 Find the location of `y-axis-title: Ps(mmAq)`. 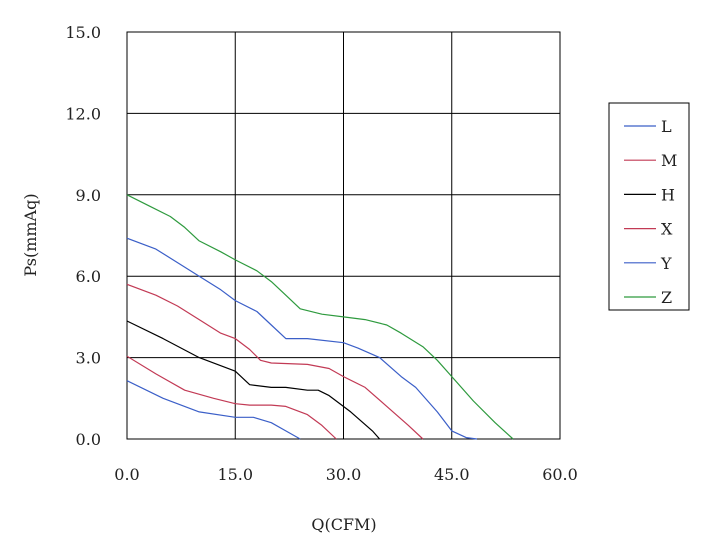

y-axis-title: Ps(mmAq) is located at coordinates (30, 234).